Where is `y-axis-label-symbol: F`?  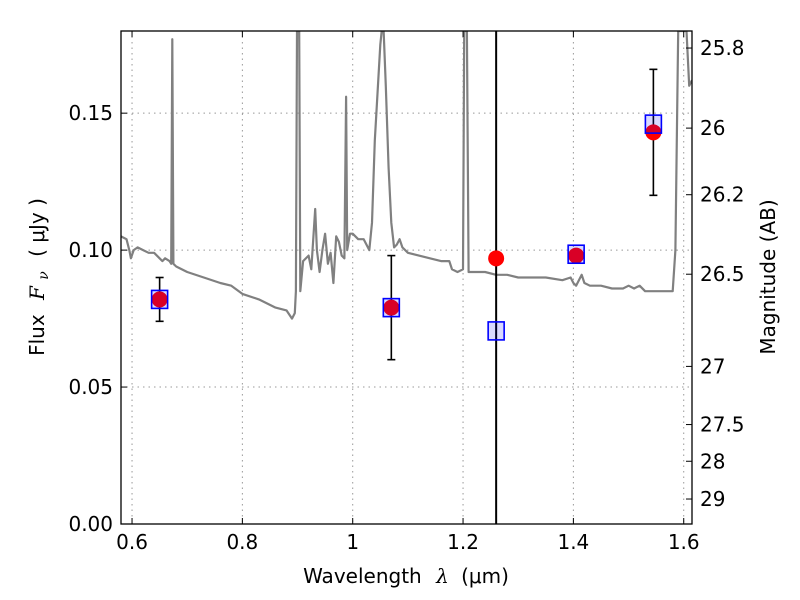 y-axis-label-symbol: F is located at coordinates (37, 293).